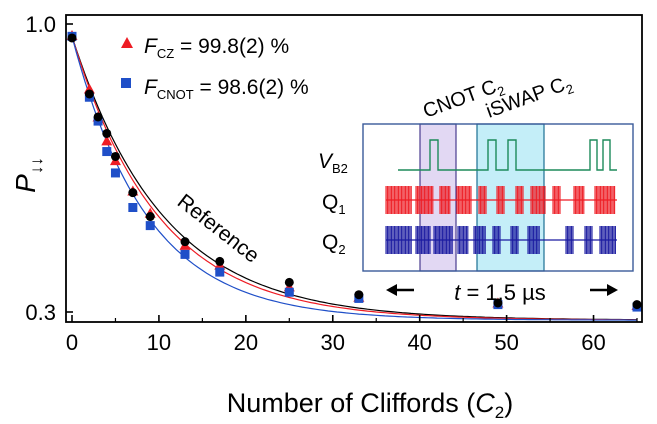 The width and height of the screenshot is (657, 424). I want to click on time-label: t = 1.5 µs, so click(500, 292).